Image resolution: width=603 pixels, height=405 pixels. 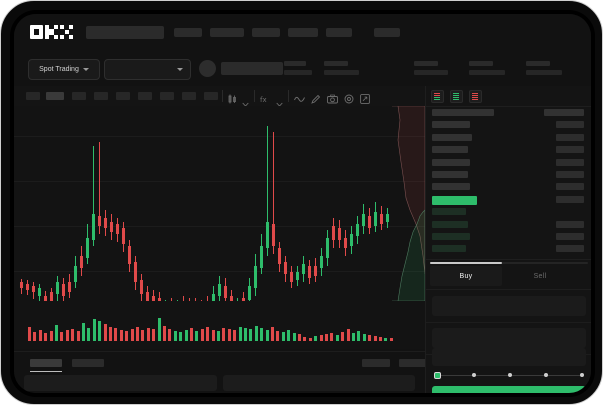 I want to click on nav-item-earn, so click(x=266, y=32).